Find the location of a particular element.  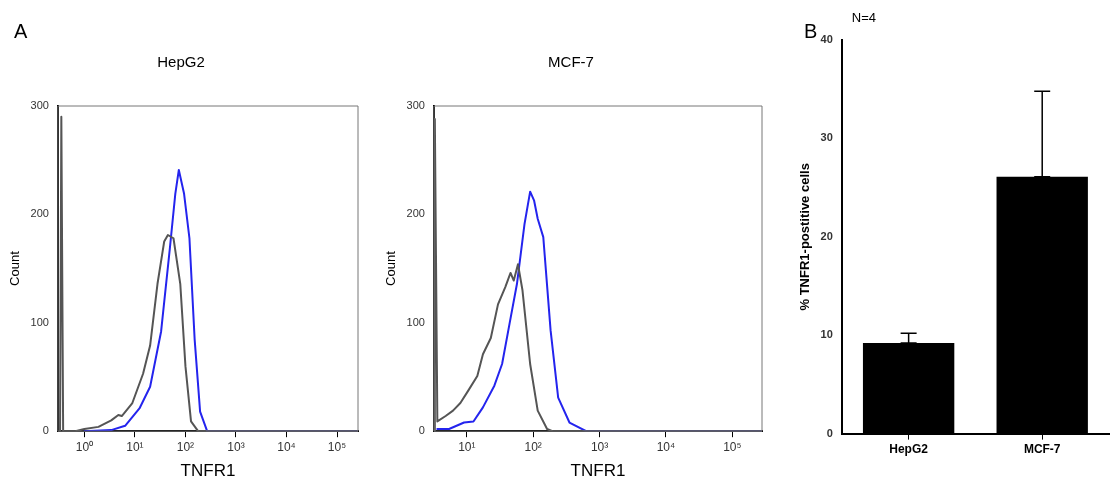

text: A is located at coordinates (21, 31).